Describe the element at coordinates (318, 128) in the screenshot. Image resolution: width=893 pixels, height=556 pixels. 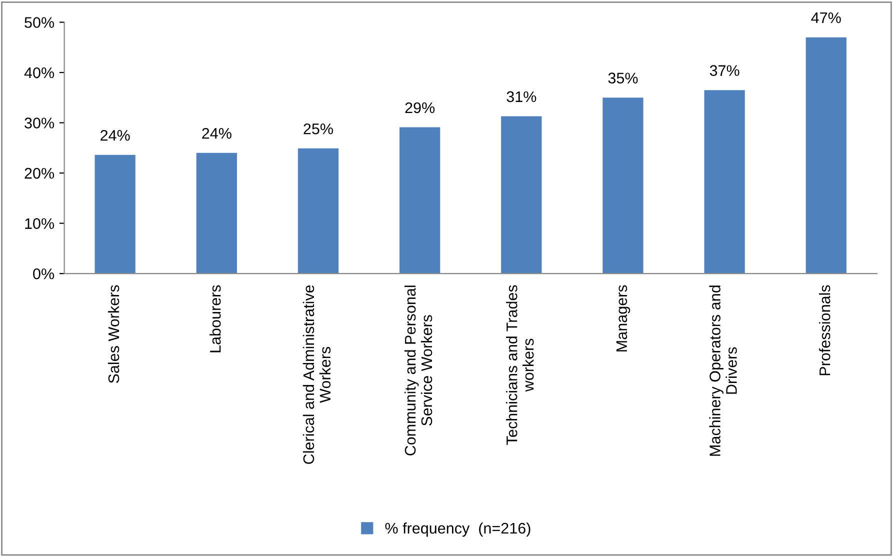
I see `data-label: 25%` at that location.